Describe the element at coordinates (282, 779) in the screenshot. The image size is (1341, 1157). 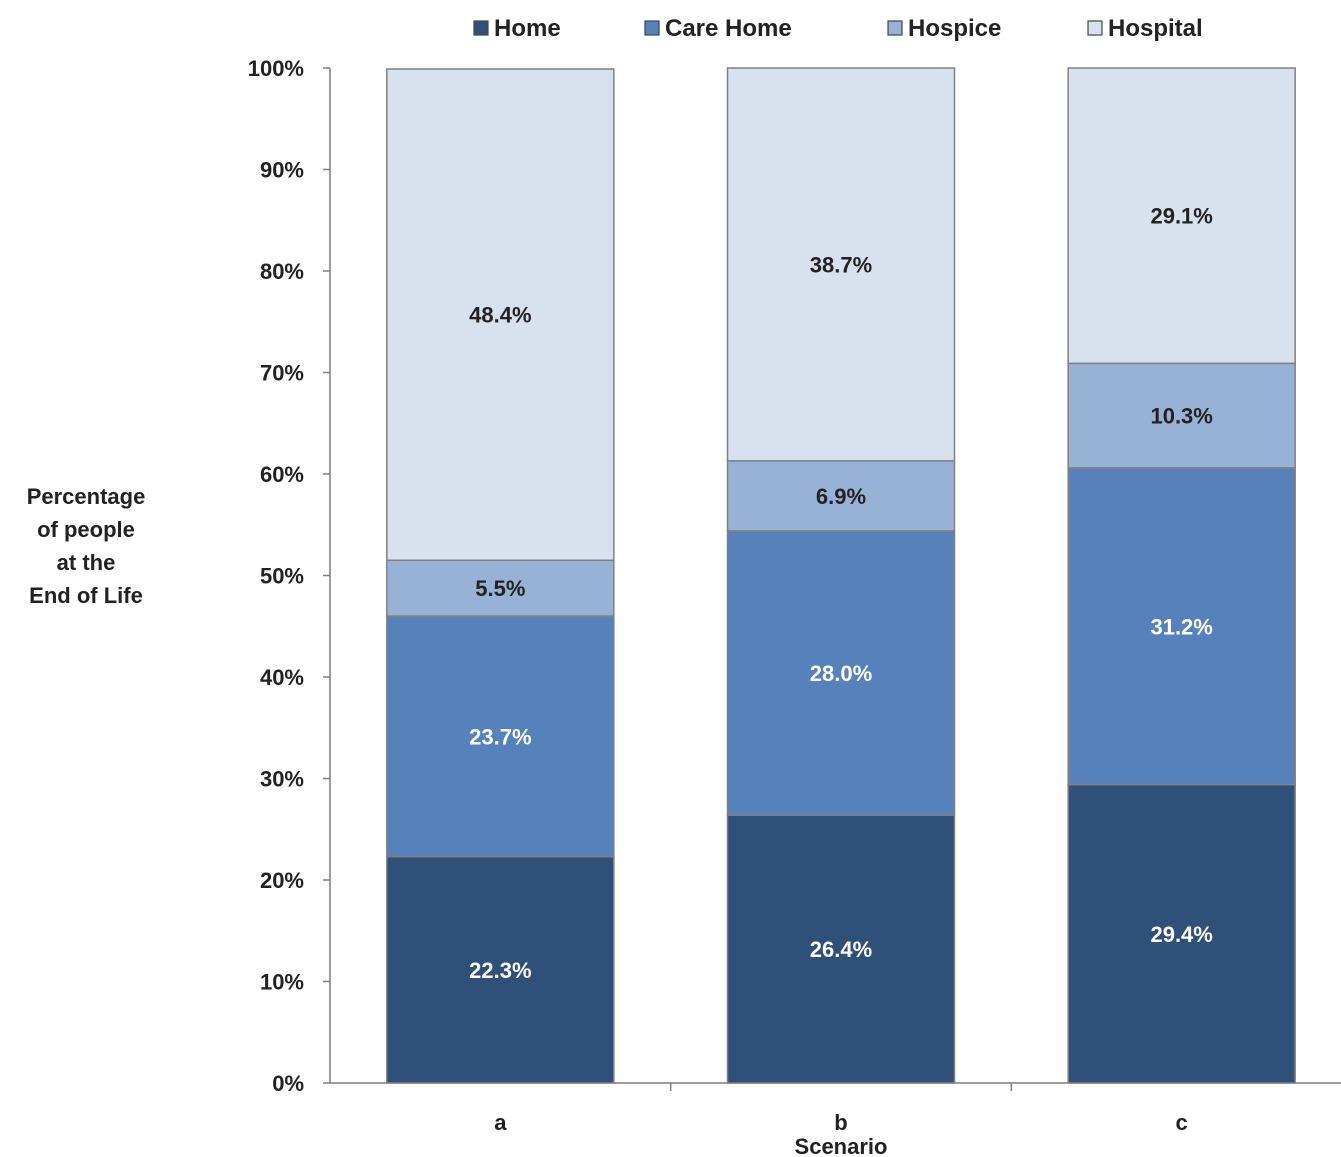
I see `y-tick-label: 30%` at that location.